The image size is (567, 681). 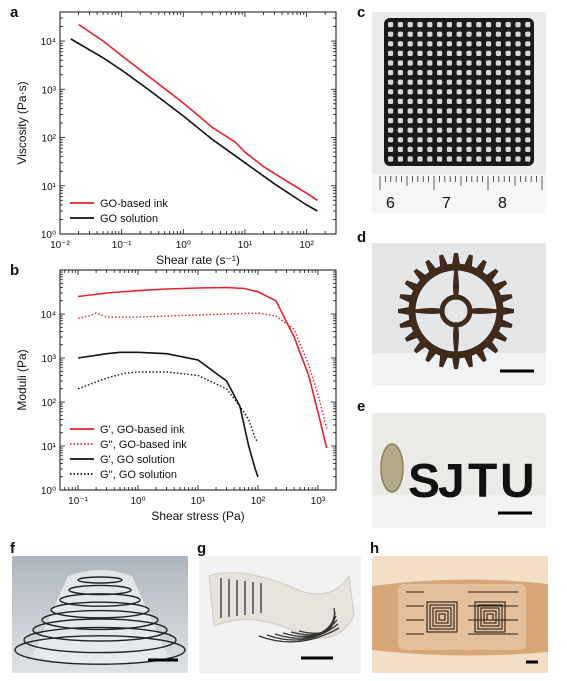 I want to click on glass-image, so click(x=100, y=614).